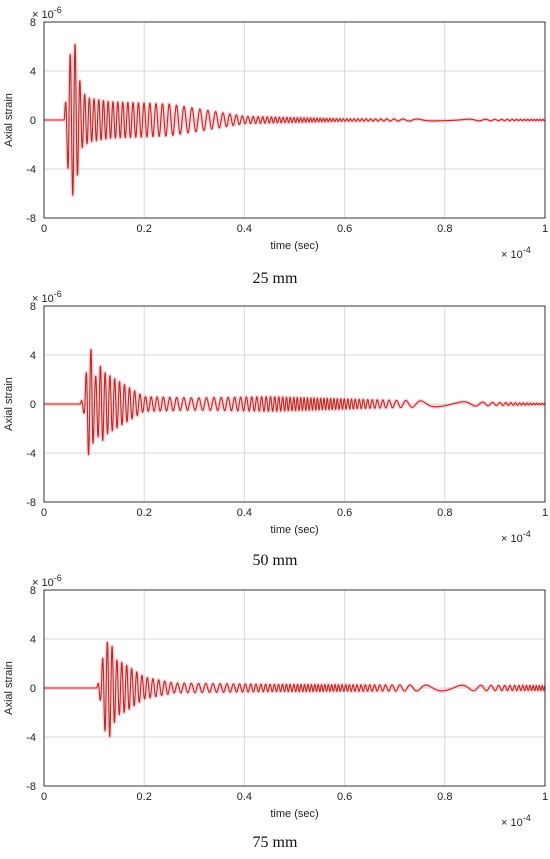 The image size is (550, 859). What do you see at coordinates (275, 842) in the screenshot?
I see `panel-caption: 75 mm` at bounding box center [275, 842].